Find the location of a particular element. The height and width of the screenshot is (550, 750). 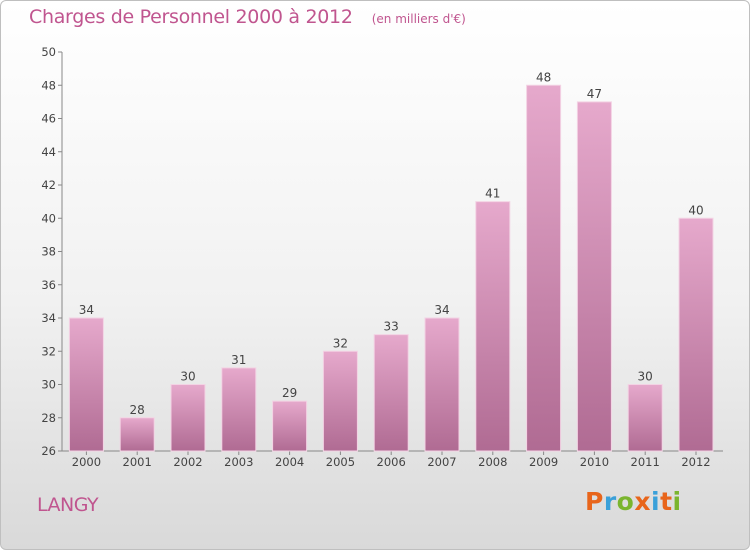

x-tick-label: 2004 is located at coordinates (289, 462).